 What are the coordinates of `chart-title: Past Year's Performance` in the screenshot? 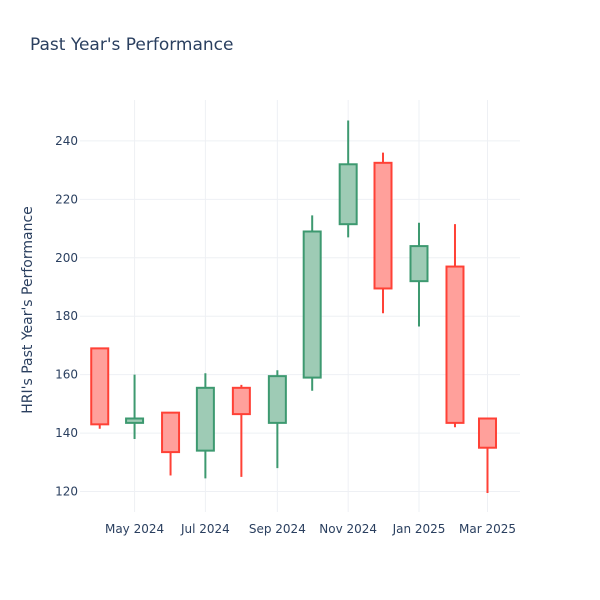 It's located at (132, 45).